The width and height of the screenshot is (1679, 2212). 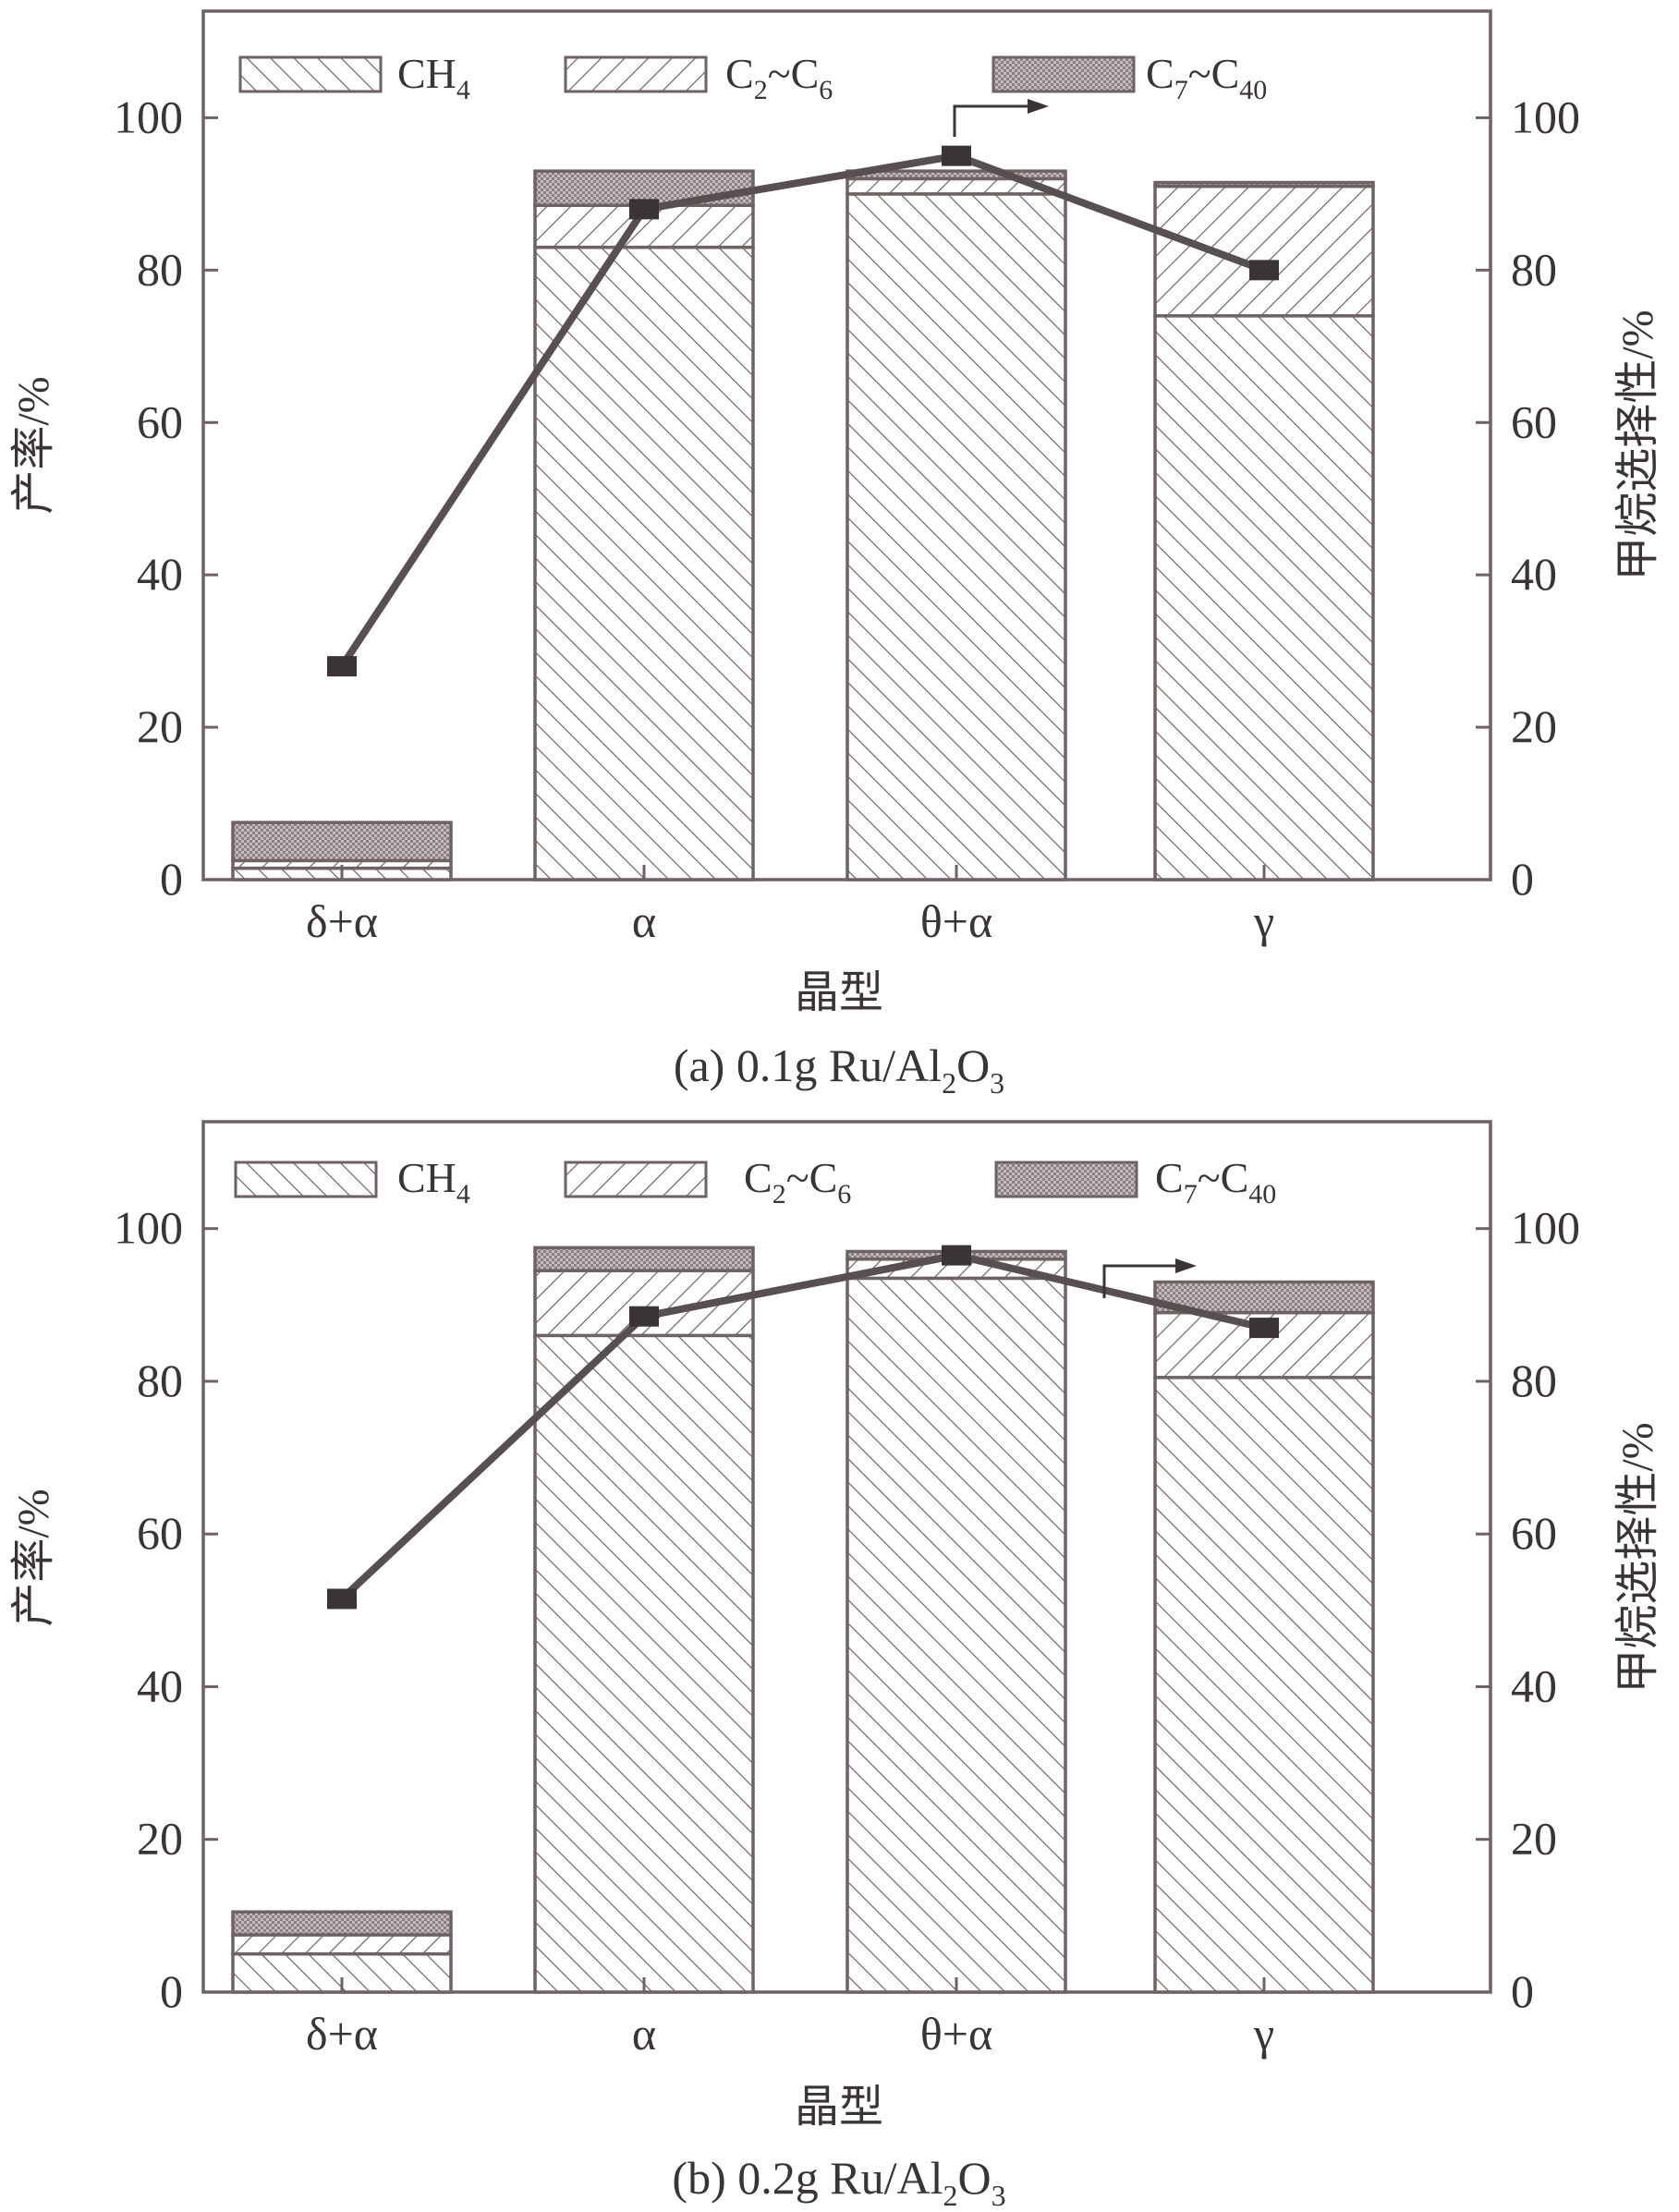 I want to click on panel-caption: (a) 0.1g Ru/Al2O3, so click(x=839, y=1069).